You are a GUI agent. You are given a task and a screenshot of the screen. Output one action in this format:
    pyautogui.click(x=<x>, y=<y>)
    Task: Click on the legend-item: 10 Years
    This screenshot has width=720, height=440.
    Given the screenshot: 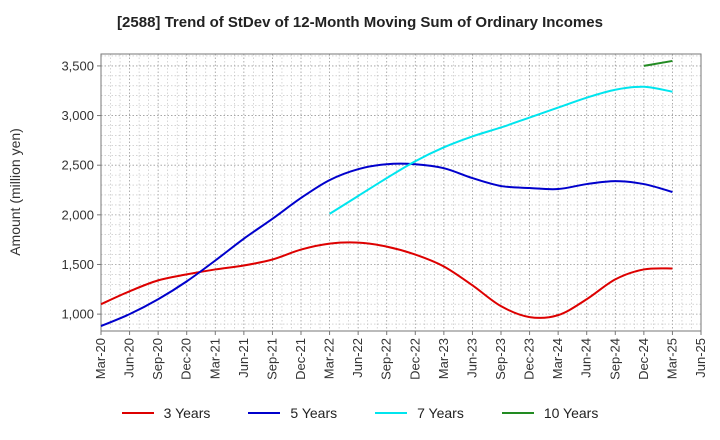 What is the action you would take?
    pyautogui.click(x=550, y=413)
    